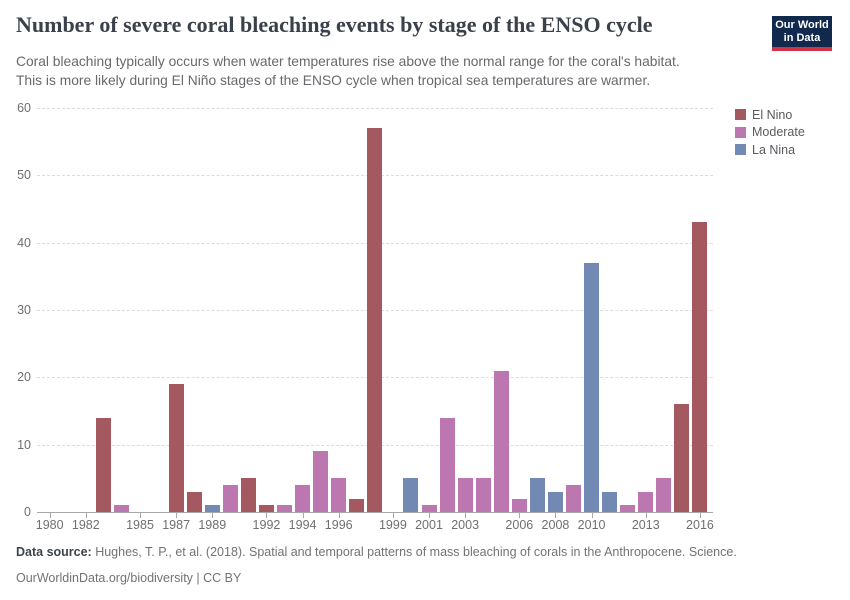  I want to click on owid-logo: Our World in Data, so click(802, 33).